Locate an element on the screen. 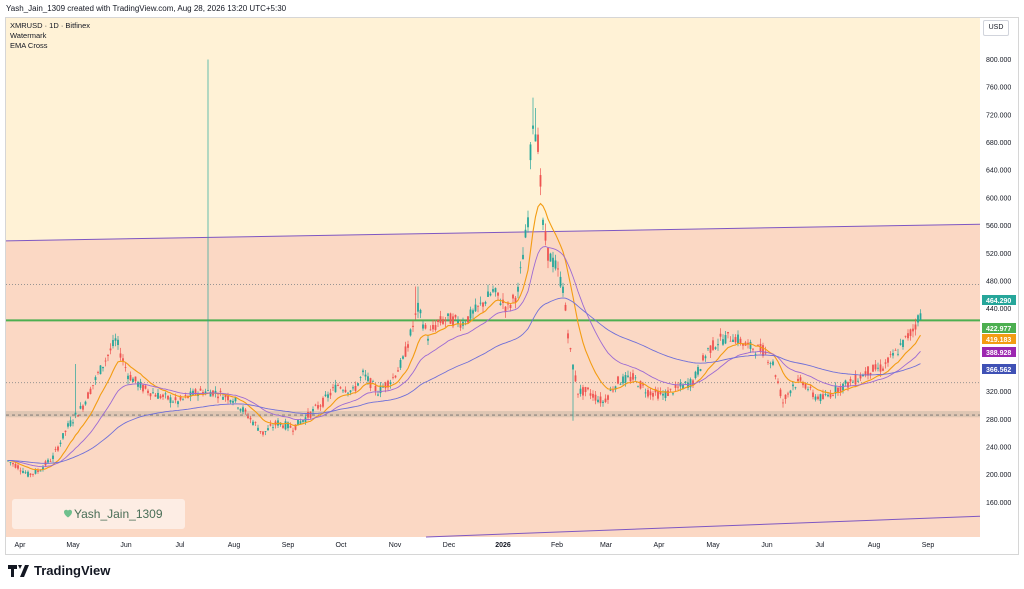 This screenshot has height=589, width=1024. y-tick-label: 560.000 is located at coordinates (998, 226).